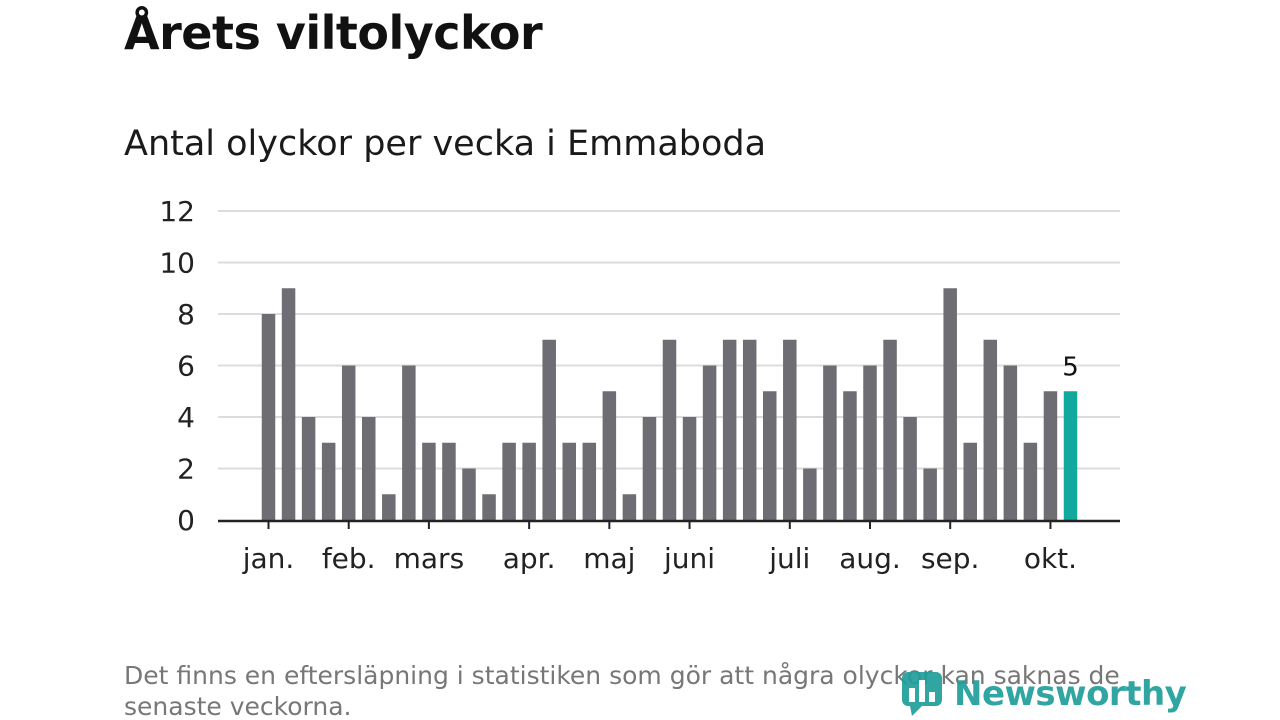 Image resolution: width=1280 pixels, height=720 pixels. What do you see at coordinates (689, 558) in the screenshot?
I see `x-tick-label: juni` at bounding box center [689, 558].